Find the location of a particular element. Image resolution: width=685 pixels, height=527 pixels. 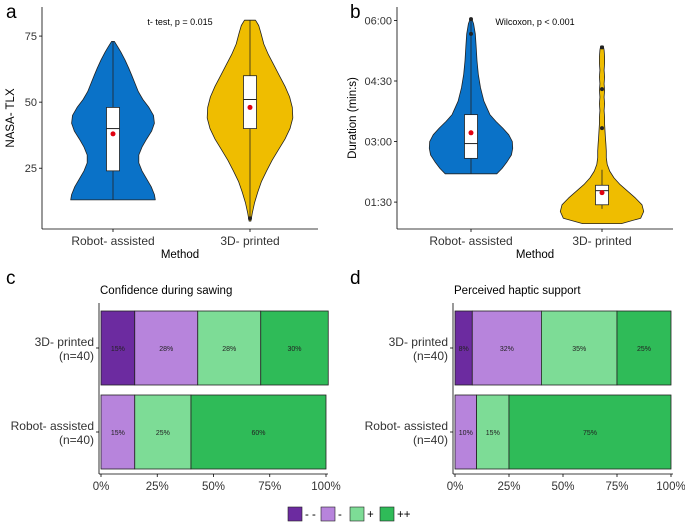

legend-item: ++ is located at coordinates (395, 514).